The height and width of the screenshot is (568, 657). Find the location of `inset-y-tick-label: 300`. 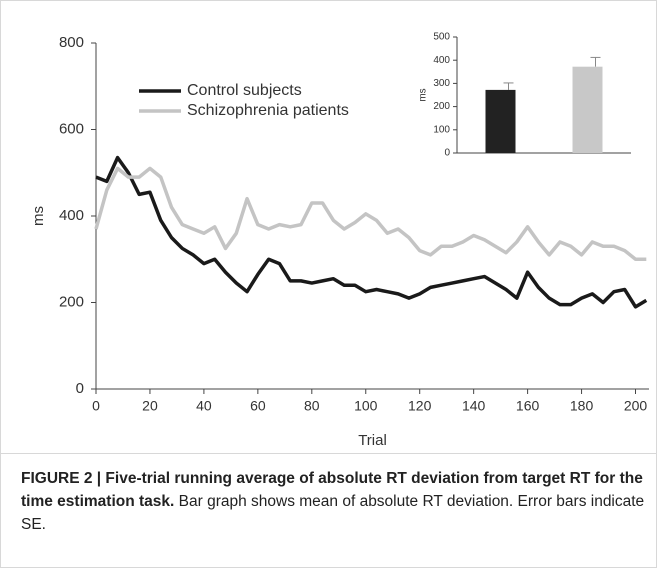

inset-y-tick-label: 300 is located at coordinates (441, 83).